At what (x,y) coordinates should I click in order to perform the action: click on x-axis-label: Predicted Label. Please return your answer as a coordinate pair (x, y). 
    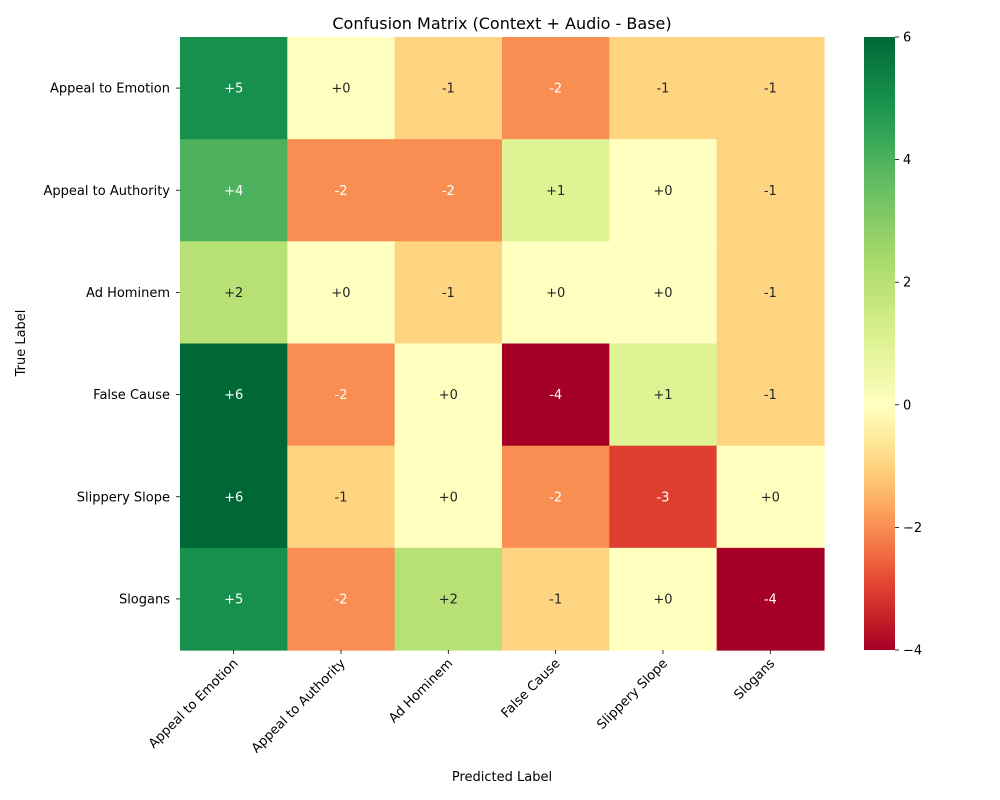
    Looking at the image, I should click on (502, 777).